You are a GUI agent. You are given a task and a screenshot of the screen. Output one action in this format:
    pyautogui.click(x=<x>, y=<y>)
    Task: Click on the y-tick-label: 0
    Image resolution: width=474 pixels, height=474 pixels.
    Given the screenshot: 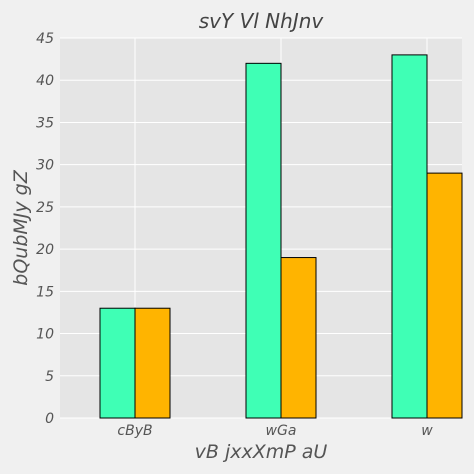 What is the action you would take?
    pyautogui.click(x=49, y=419)
    